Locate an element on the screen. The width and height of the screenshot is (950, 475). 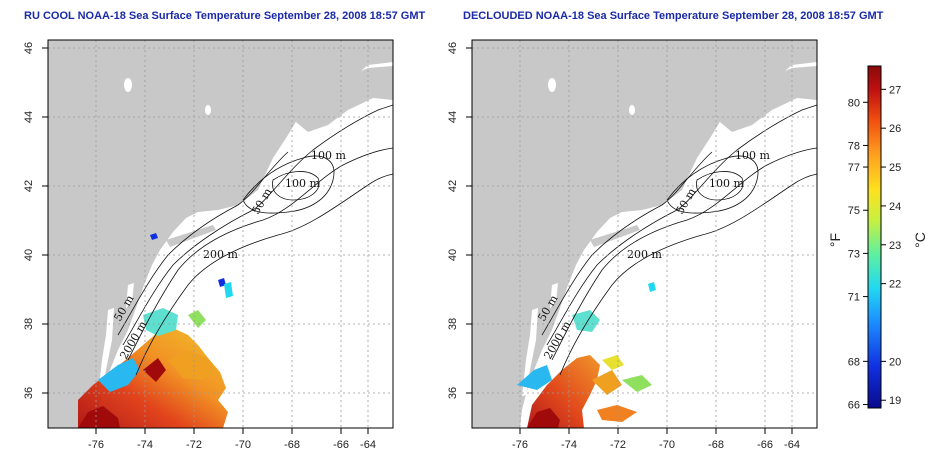
celsius-tick-label: 27 is located at coordinates (895, 90).